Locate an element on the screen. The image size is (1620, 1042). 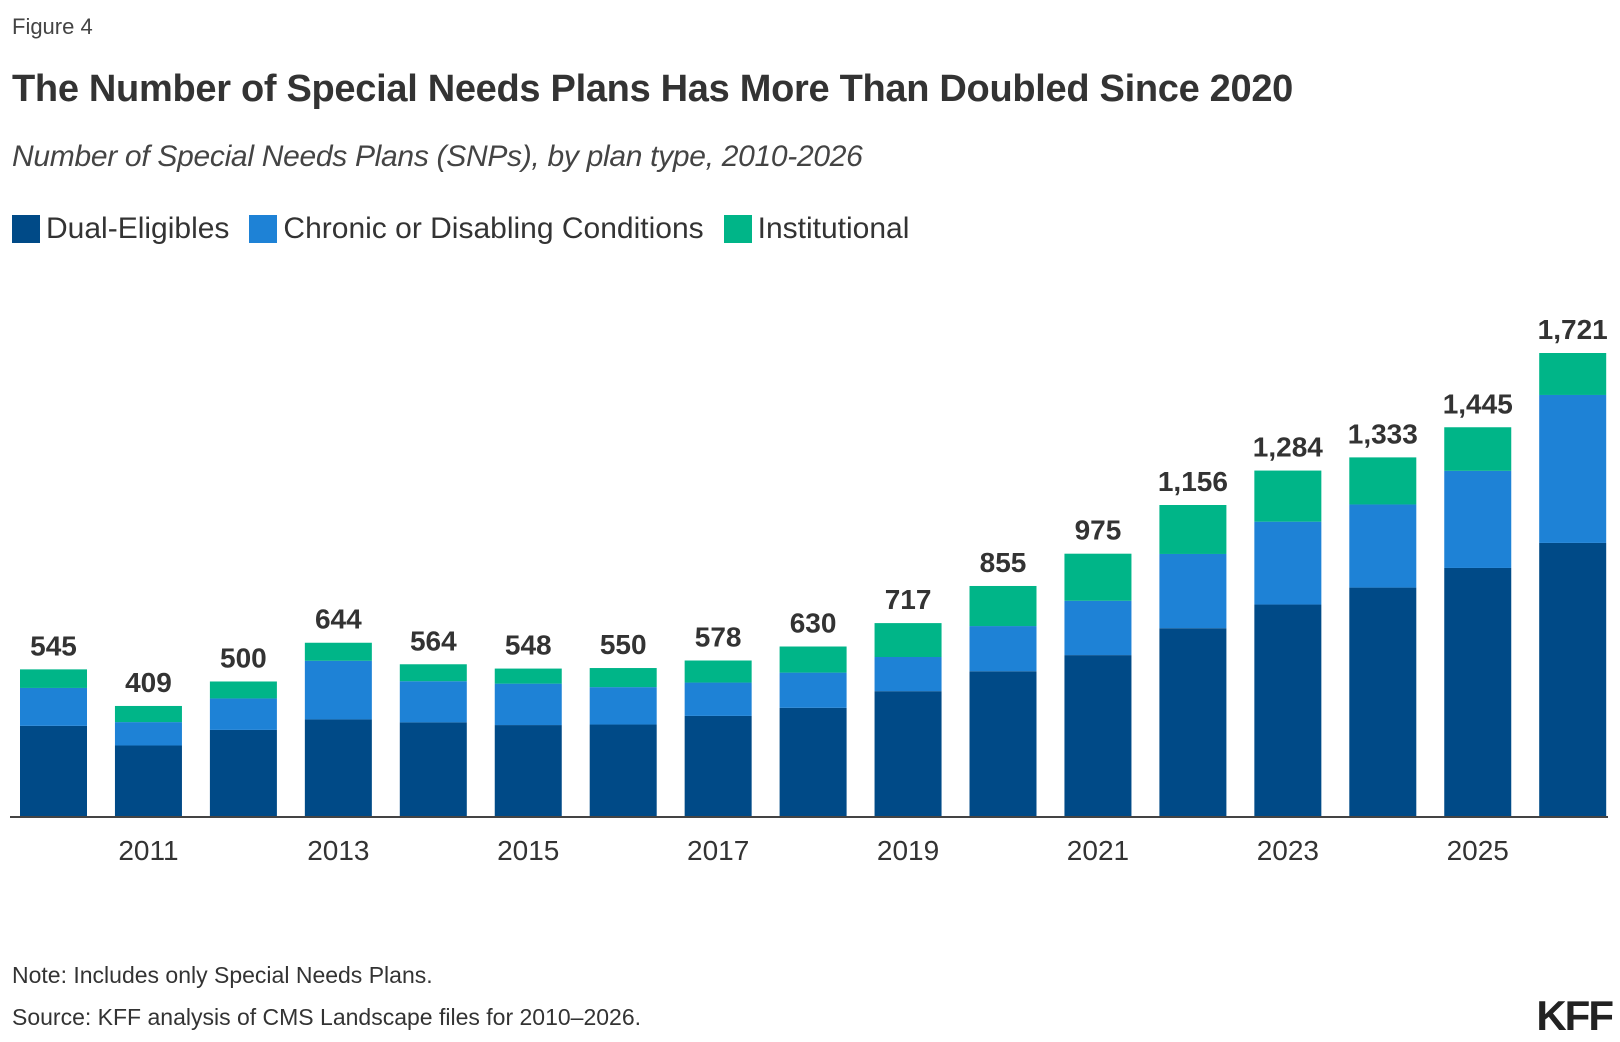
x-tick-label-2011: 2011 is located at coordinates (148, 850).